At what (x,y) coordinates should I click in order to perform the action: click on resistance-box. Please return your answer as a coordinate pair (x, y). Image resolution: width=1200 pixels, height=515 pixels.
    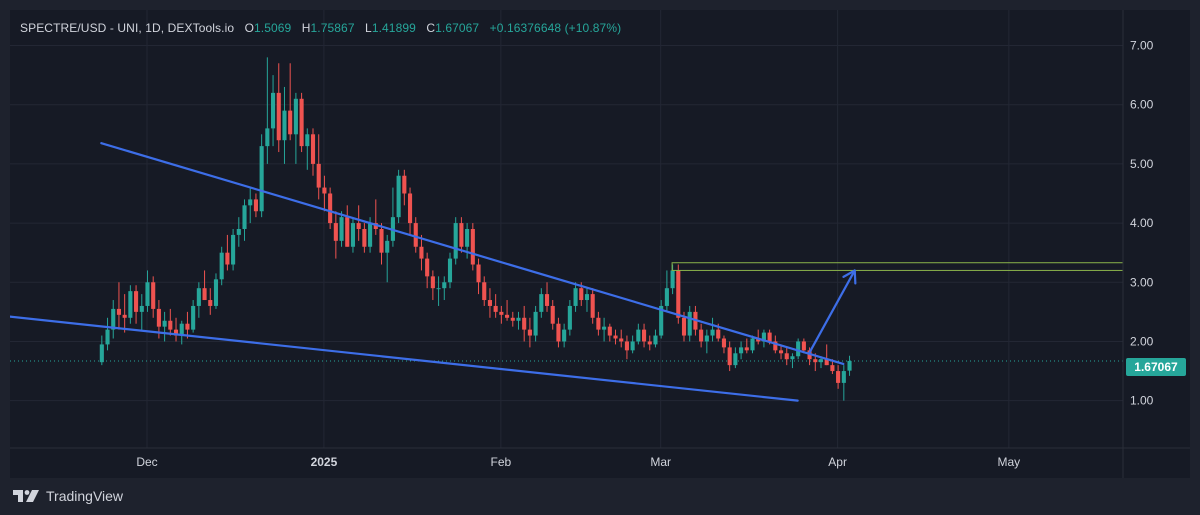
    Looking at the image, I should click on (897, 266).